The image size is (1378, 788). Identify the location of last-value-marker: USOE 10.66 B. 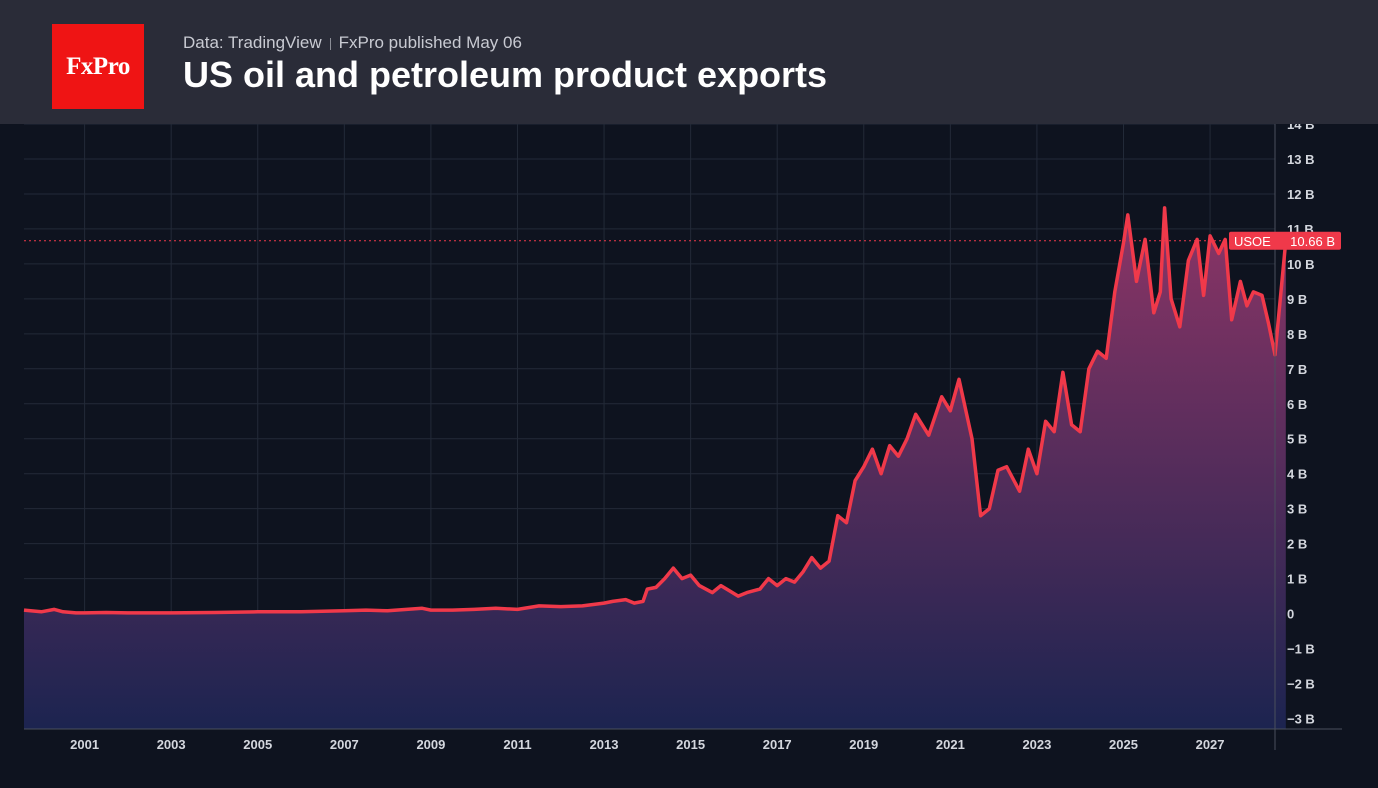
(1285, 240).